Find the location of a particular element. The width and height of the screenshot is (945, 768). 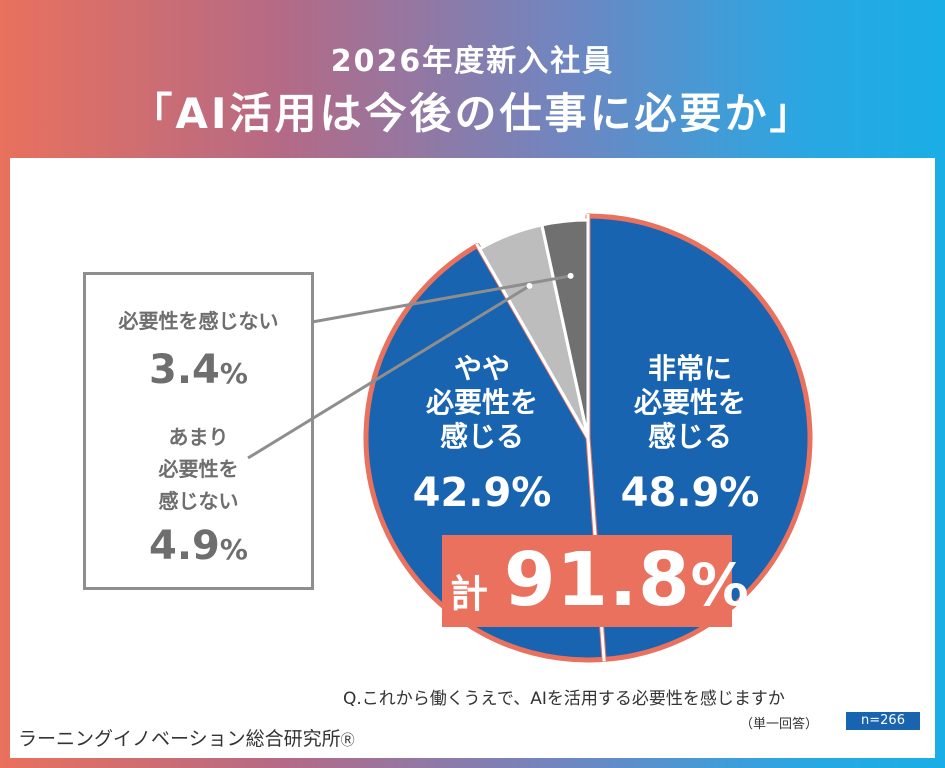

total-number: 91.8 is located at coordinates (597, 580).